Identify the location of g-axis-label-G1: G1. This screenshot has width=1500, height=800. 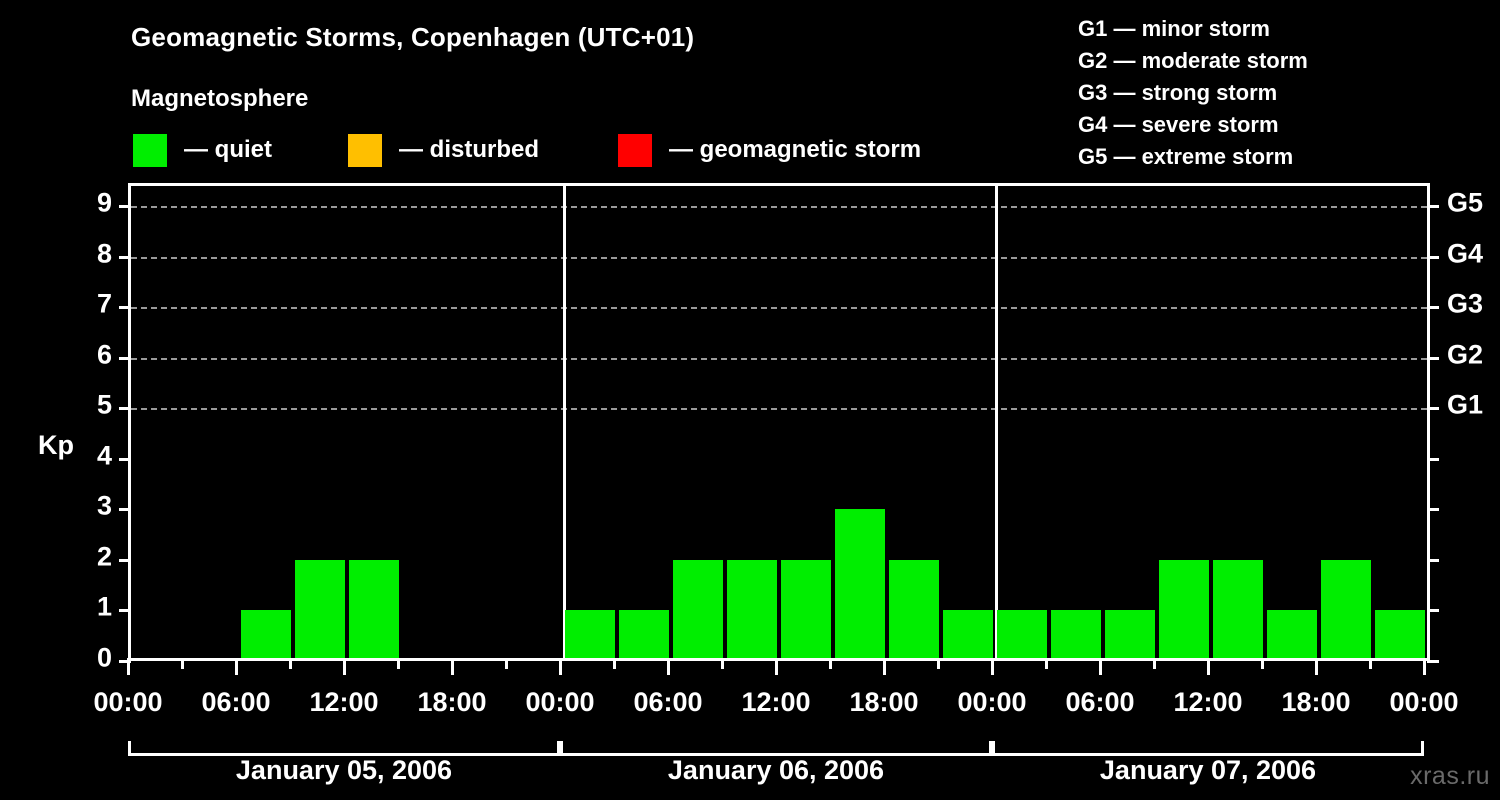
(1465, 404).